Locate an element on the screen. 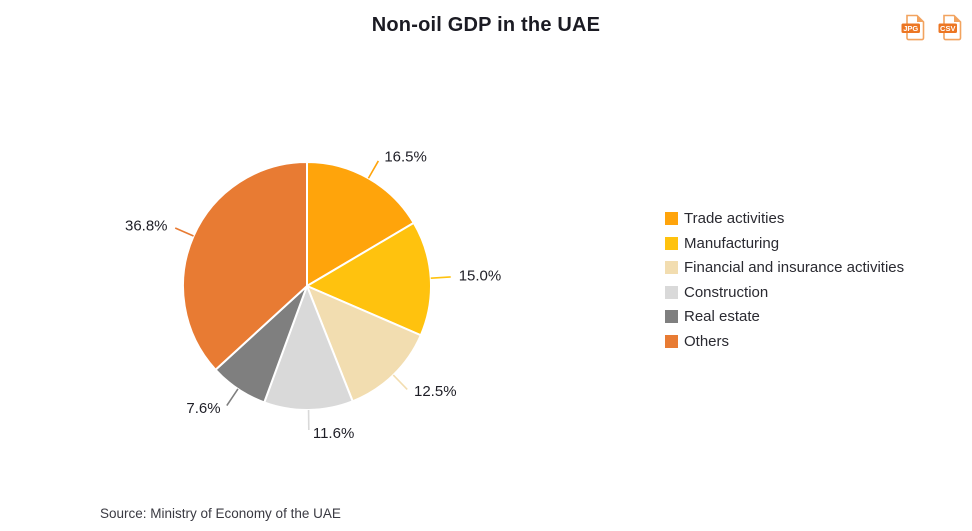 The image size is (972, 531). export-jpg-icon: JPG is located at coordinates (913, 27).